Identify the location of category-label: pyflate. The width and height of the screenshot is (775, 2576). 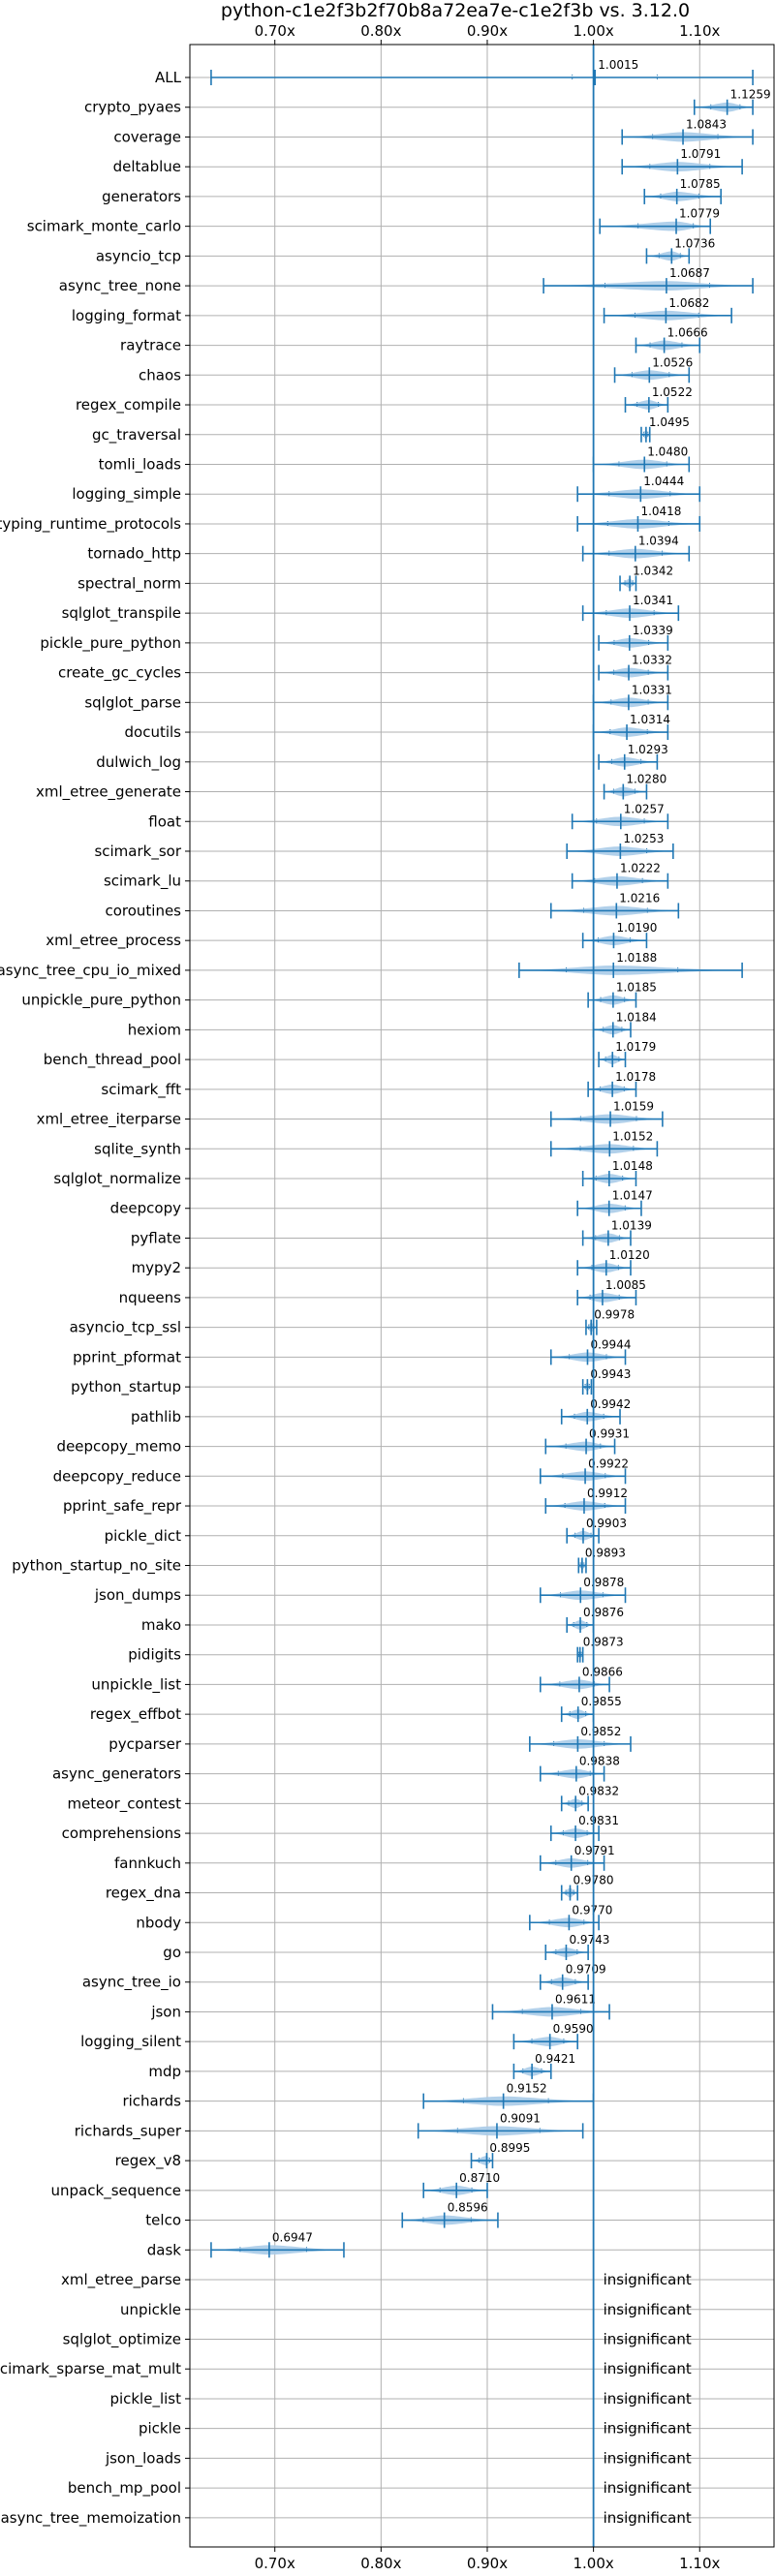
(156, 1237).